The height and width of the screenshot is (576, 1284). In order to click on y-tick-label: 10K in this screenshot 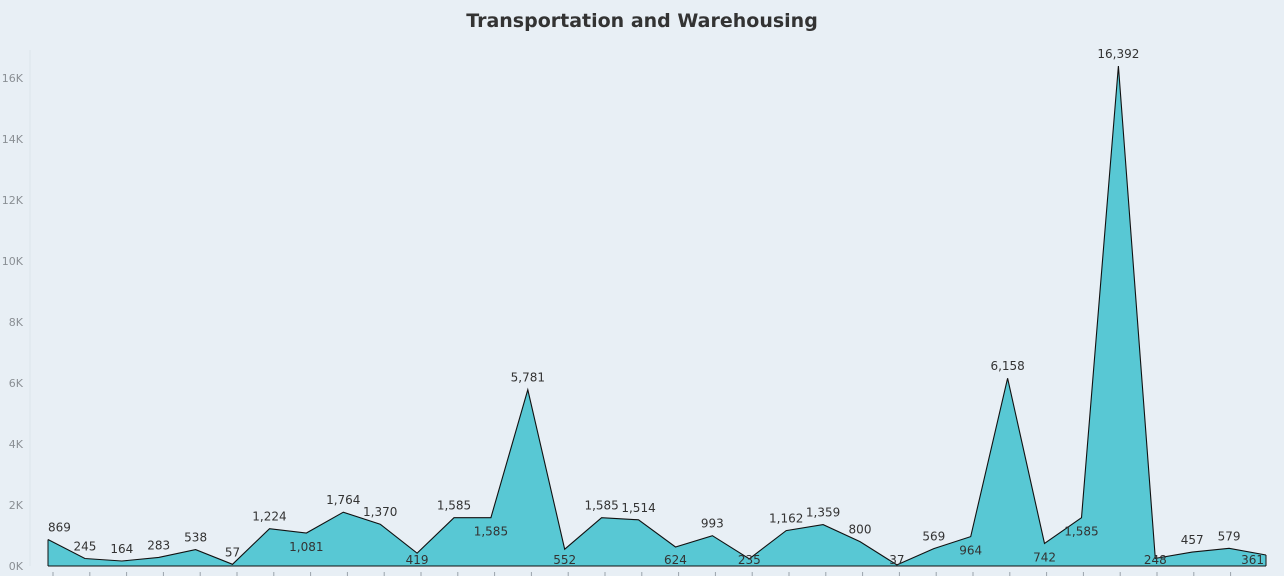, I will do `click(13, 261)`.